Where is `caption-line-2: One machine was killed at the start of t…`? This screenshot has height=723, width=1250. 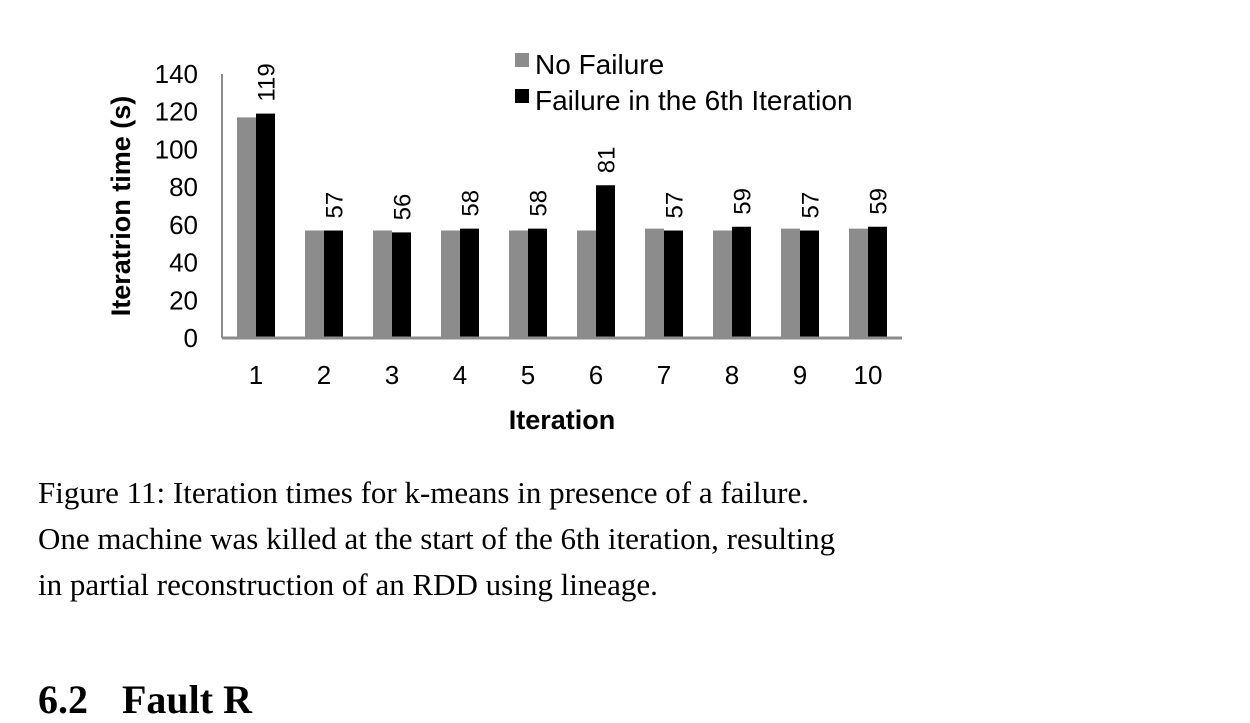 caption-line-2: One machine was killed at the start of t… is located at coordinates (437, 538).